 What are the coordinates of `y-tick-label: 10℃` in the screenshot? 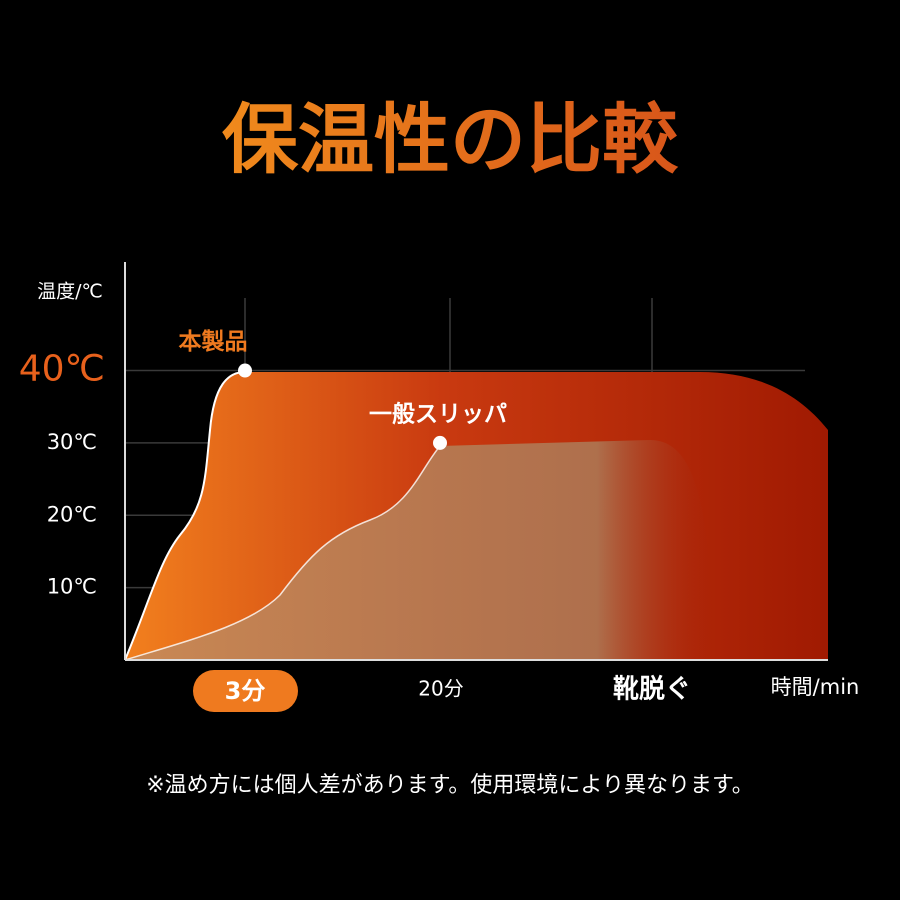 It's located at (72, 587).